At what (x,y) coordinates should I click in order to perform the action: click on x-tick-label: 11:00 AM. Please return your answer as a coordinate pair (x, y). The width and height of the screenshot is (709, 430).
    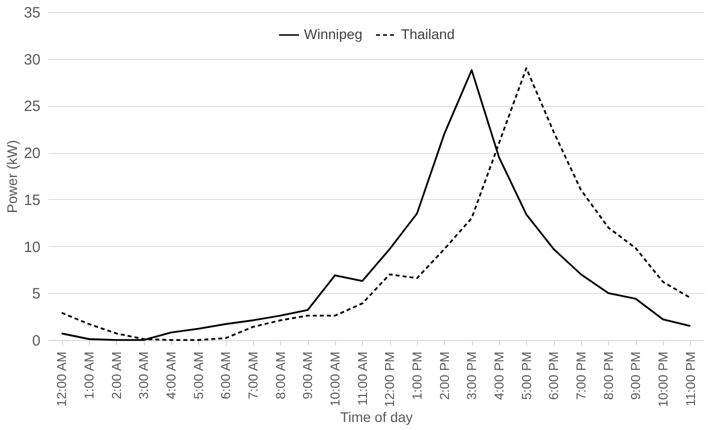
    Looking at the image, I should click on (362, 379).